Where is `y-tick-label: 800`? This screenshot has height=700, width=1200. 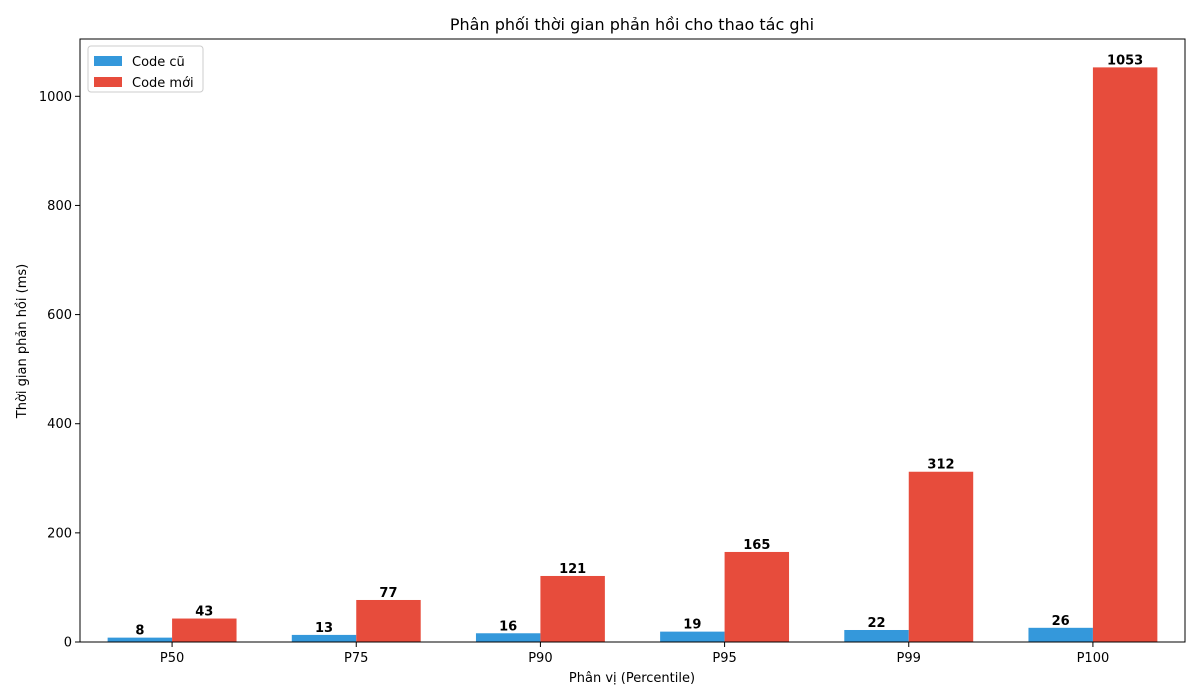 y-tick-label: 800 is located at coordinates (59, 206).